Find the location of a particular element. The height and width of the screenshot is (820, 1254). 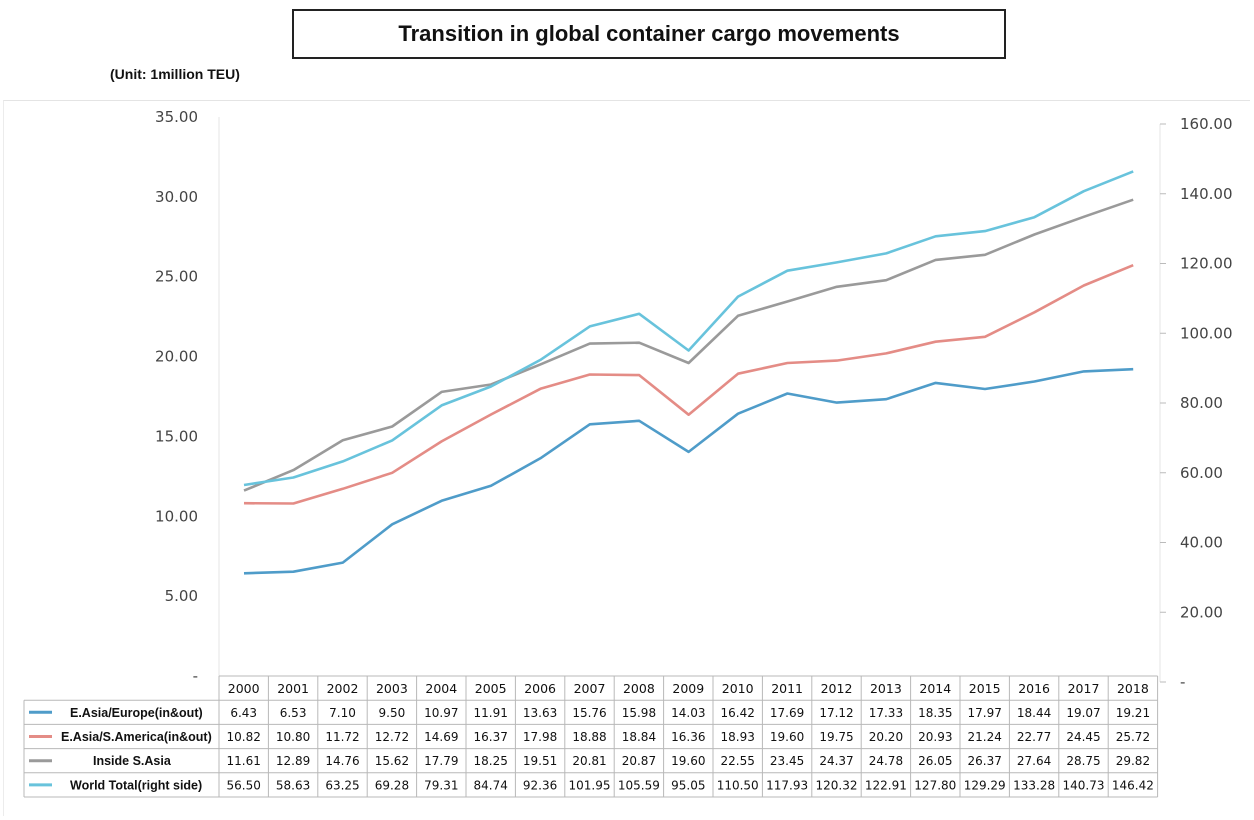

left-y-tick-label: 25.00 is located at coordinates (176, 277).